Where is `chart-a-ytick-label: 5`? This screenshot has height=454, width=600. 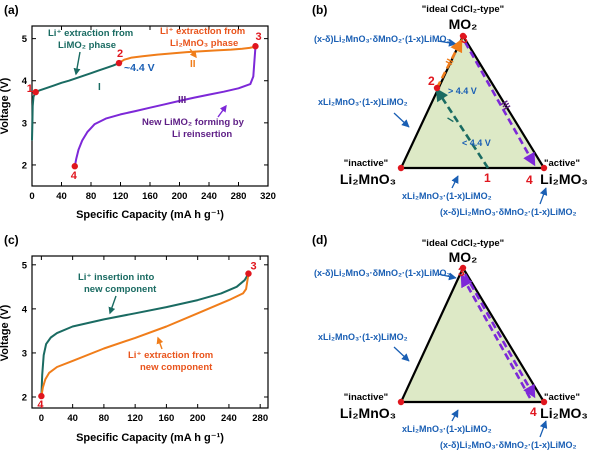 chart-a-ytick-label: 5 is located at coordinates (25, 39).